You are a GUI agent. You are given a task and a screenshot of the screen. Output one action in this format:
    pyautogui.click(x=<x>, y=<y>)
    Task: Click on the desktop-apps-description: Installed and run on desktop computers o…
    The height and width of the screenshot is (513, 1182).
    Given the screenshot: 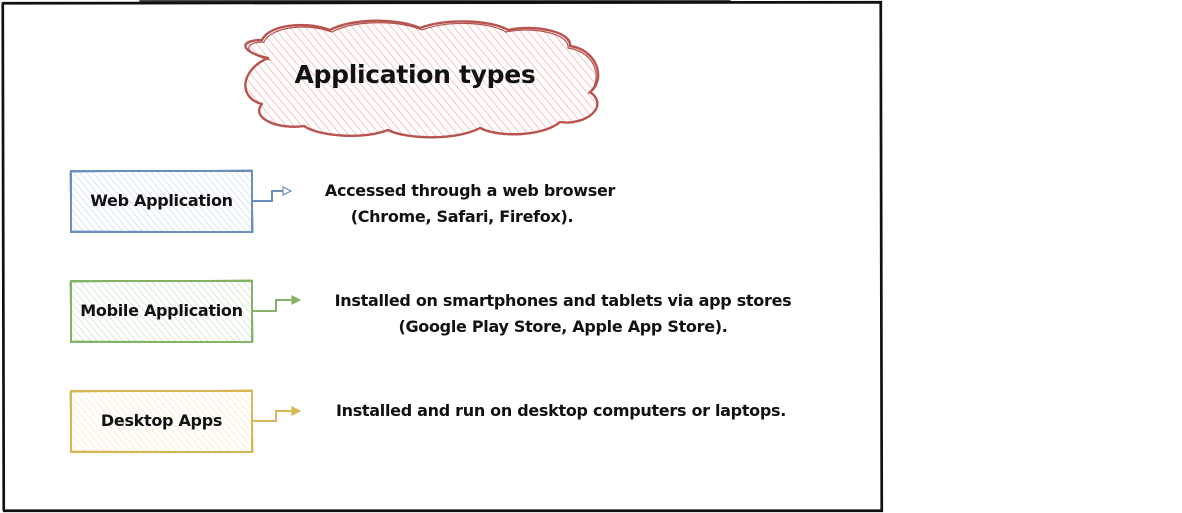 What is the action you would take?
    pyautogui.click(x=561, y=411)
    